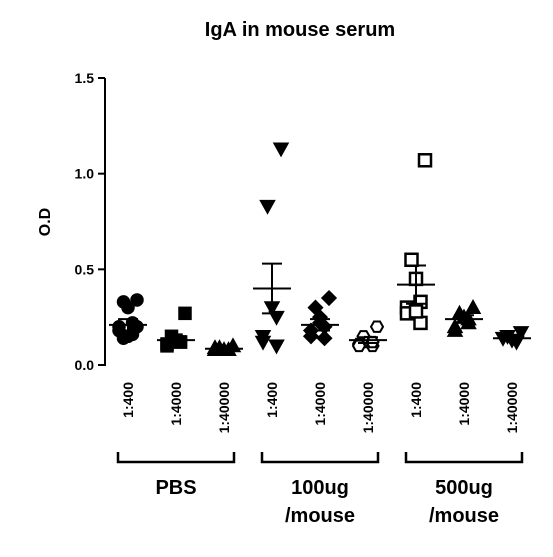  I want to click on y-tick-label: 1.5, so click(85, 78).